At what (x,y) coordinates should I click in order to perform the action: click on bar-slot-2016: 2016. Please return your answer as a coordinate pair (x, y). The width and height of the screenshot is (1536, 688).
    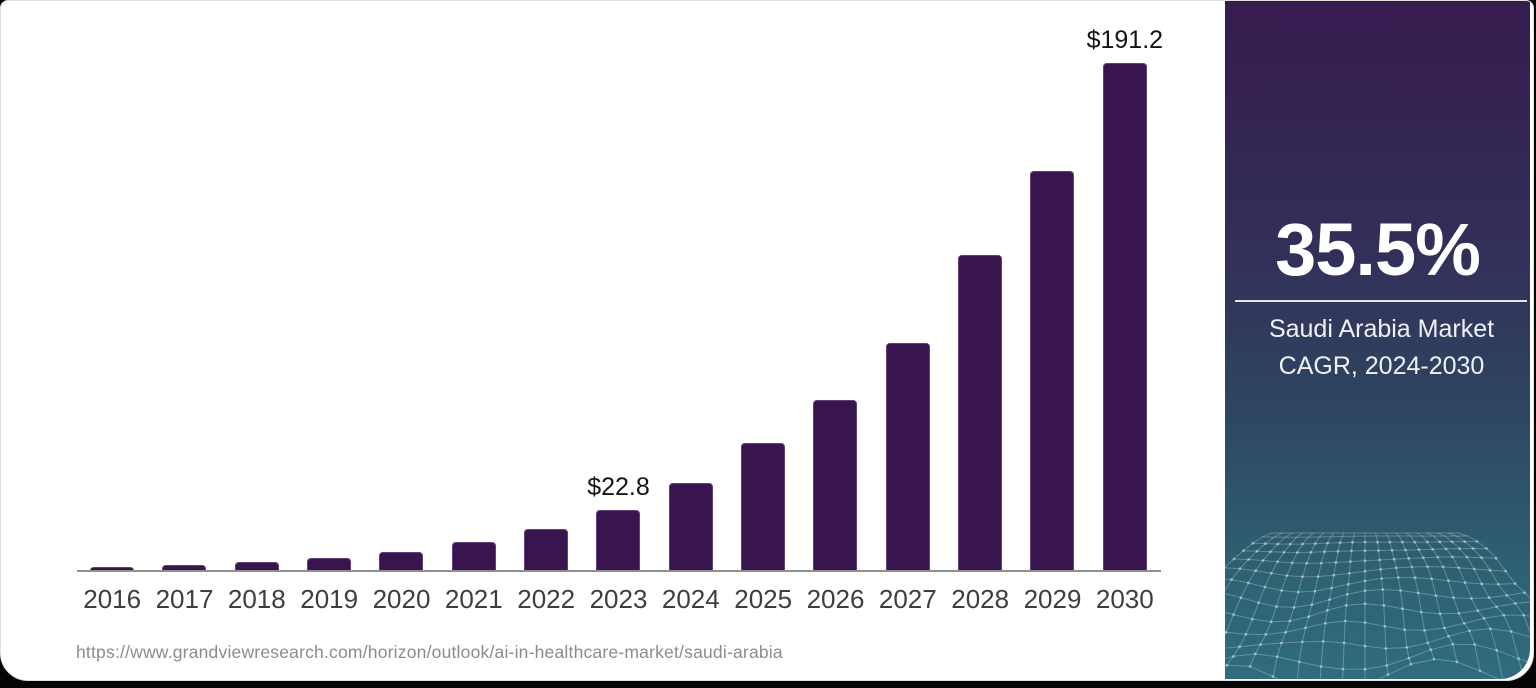
    Looking at the image, I should click on (112, 340).